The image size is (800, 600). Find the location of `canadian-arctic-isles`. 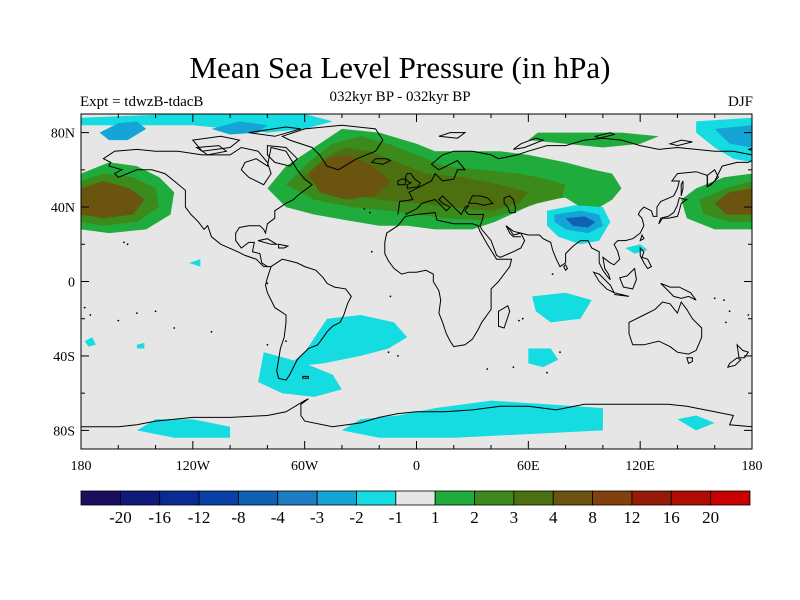

canadian-arctic-isles is located at coordinates (216, 143).